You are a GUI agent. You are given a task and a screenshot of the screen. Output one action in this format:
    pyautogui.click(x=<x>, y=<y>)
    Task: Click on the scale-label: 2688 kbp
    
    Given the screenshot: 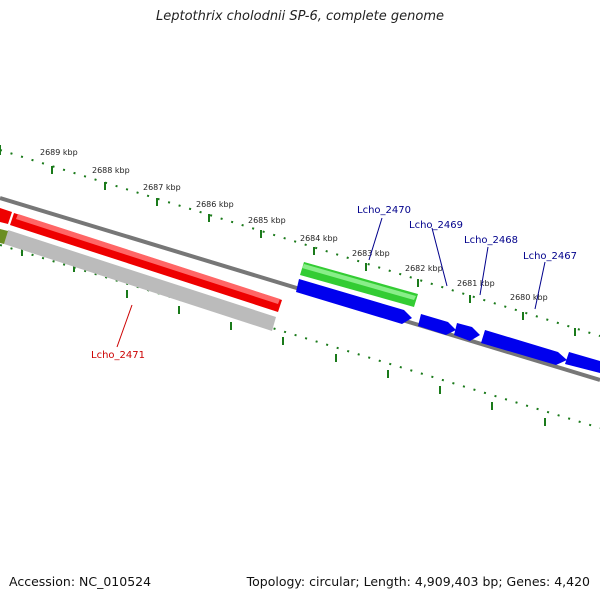 What is the action you would take?
    pyautogui.click(x=111, y=170)
    